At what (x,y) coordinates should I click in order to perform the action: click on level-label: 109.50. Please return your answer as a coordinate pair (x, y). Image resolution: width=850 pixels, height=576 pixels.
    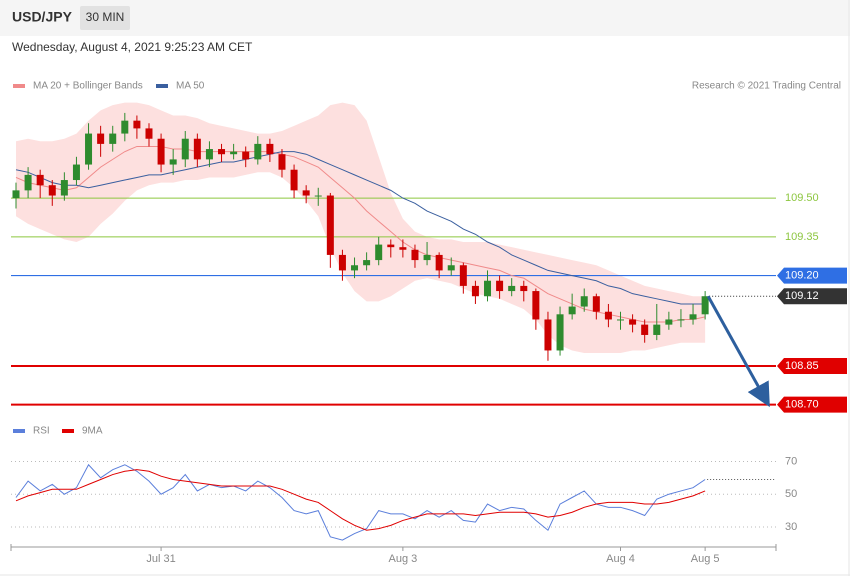
    Looking at the image, I should click on (802, 198).